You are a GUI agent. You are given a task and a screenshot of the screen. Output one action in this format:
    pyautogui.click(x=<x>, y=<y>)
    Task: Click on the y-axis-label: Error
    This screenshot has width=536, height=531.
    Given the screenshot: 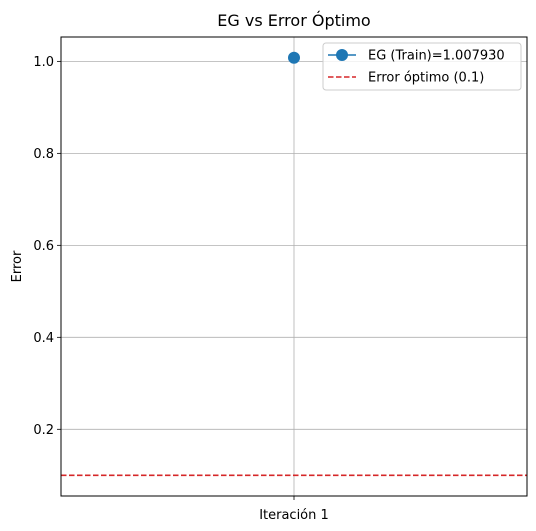 What is the action you would take?
    pyautogui.click(x=17, y=266)
    